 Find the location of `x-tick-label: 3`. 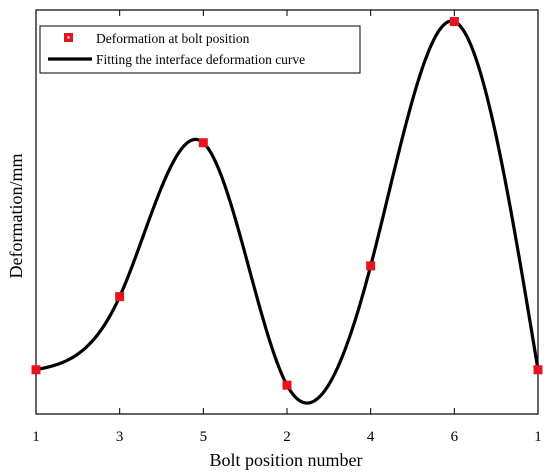

x-tick-label: 3 is located at coordinates (120, 437).